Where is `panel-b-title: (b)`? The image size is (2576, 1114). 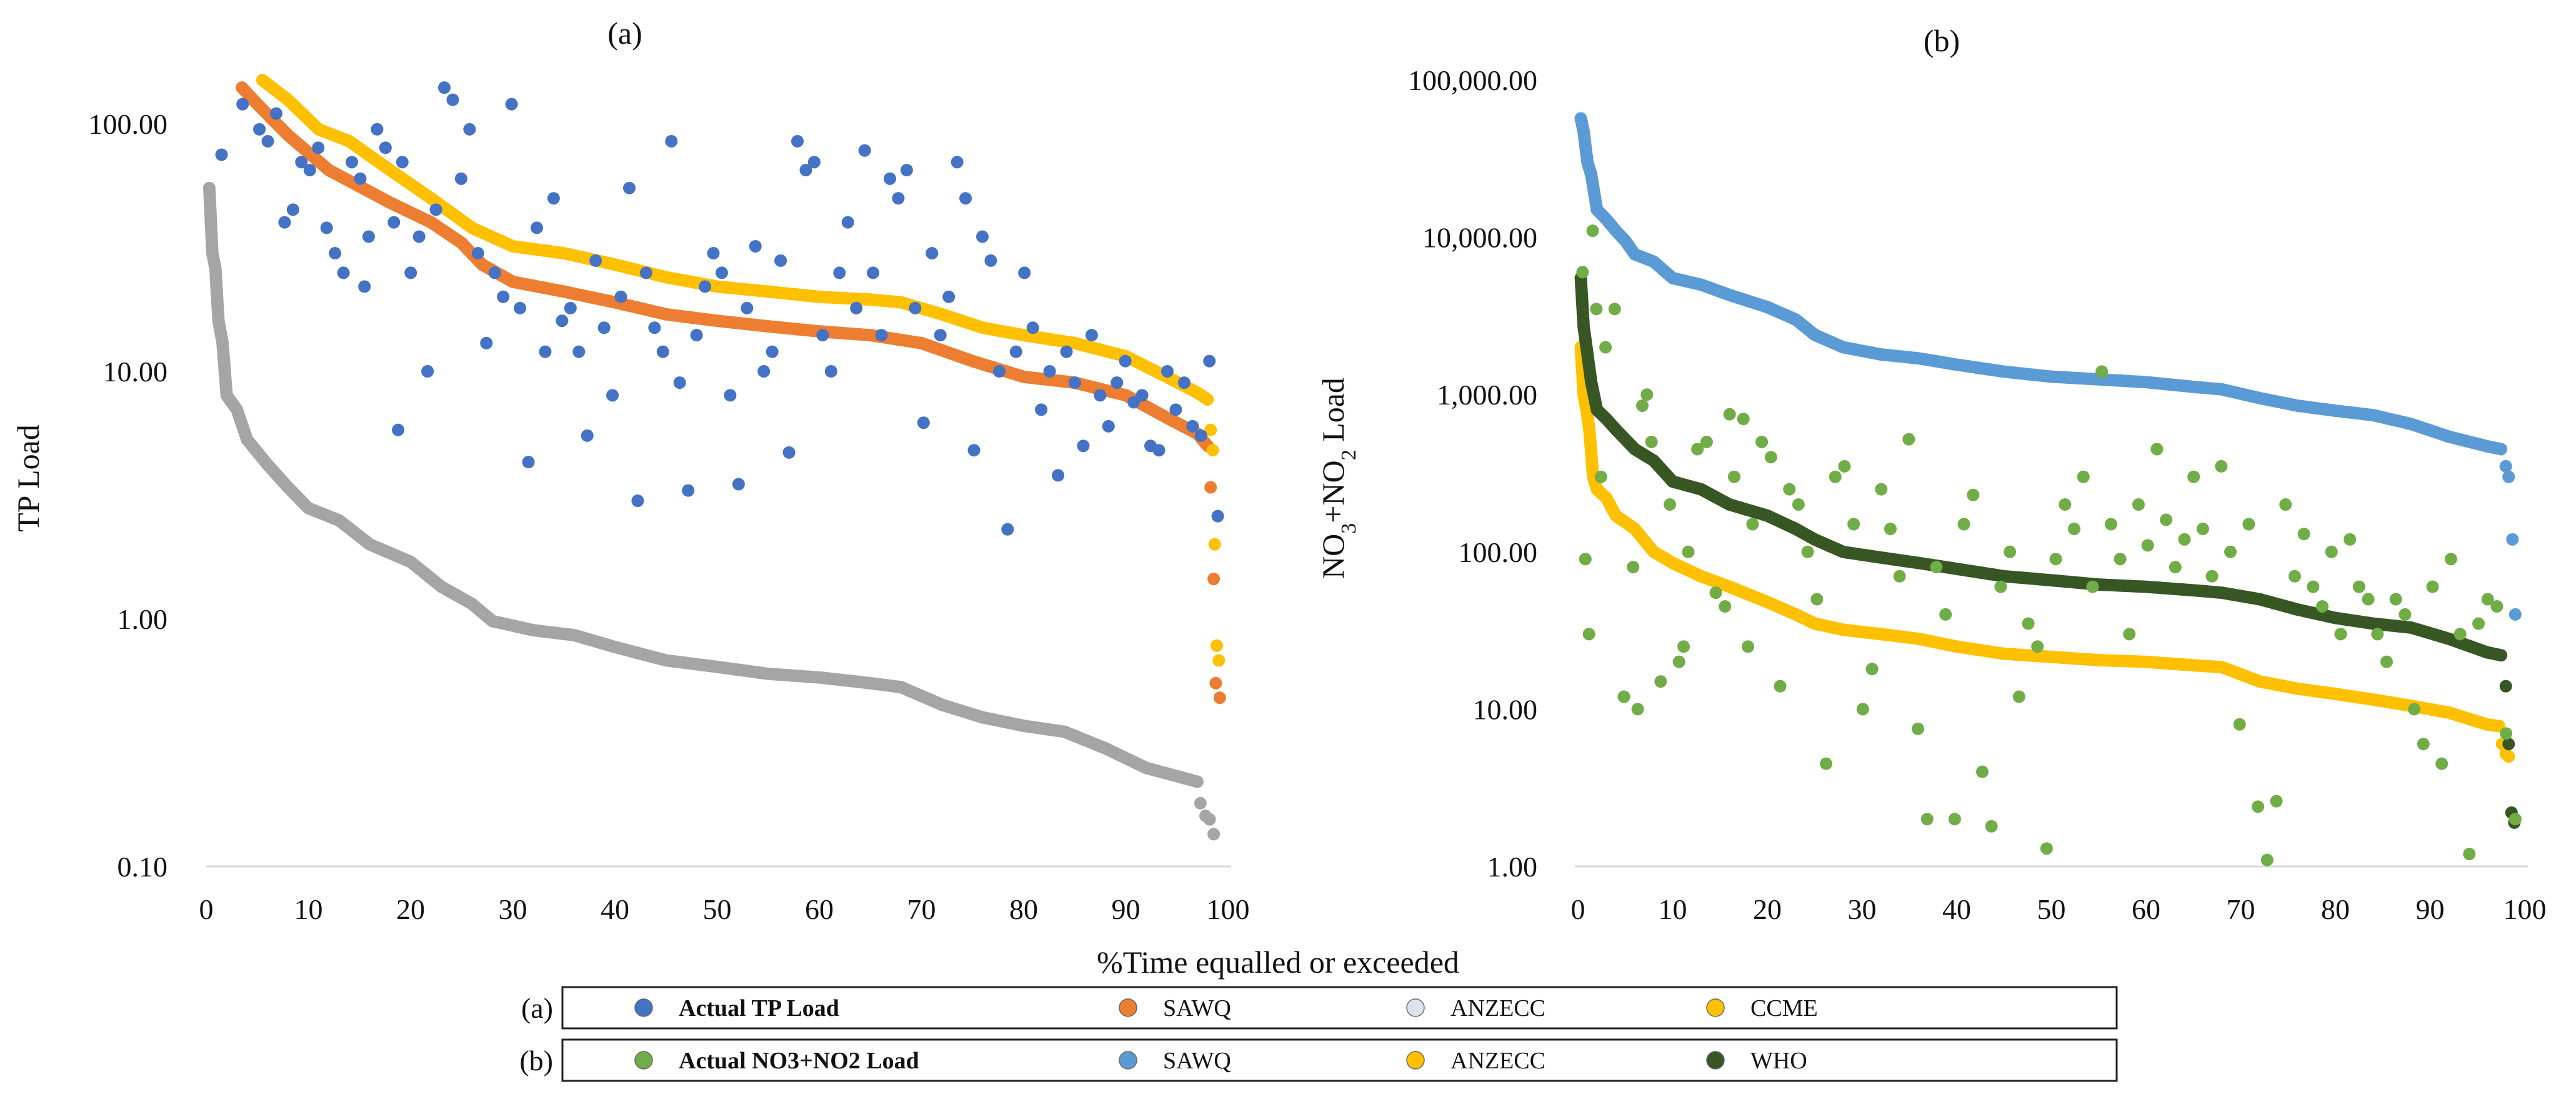 panel-b-title: (b) is located at coordinates (1942, 40).